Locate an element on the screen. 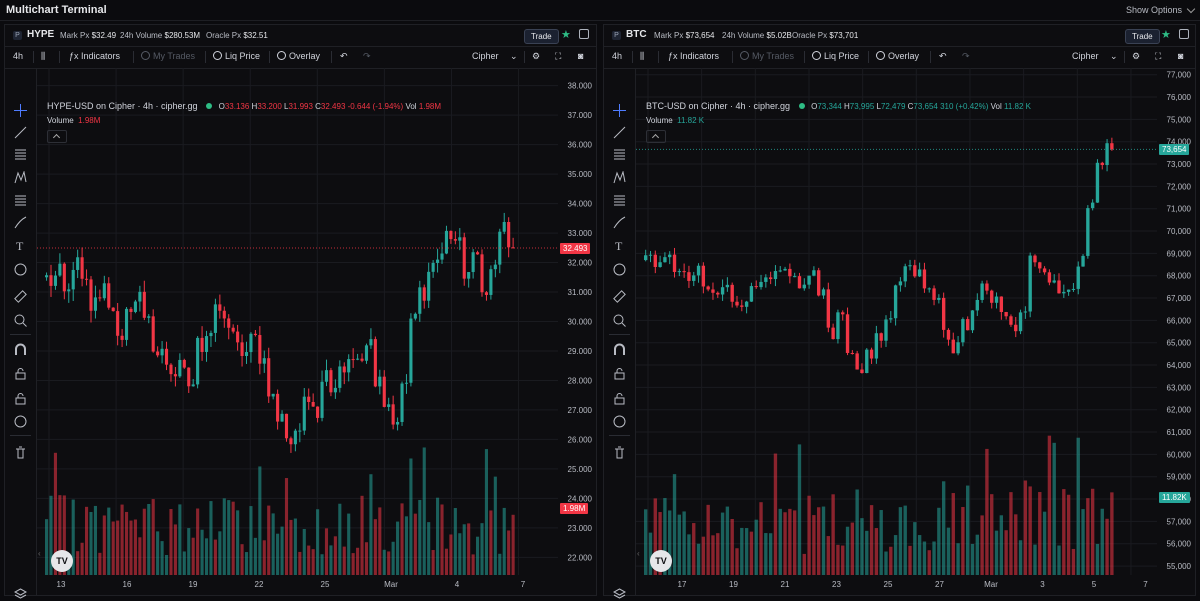  legend-title: BTC-USD on Cipher · 4h · cipher.gg is located at coordinates (718, 106).